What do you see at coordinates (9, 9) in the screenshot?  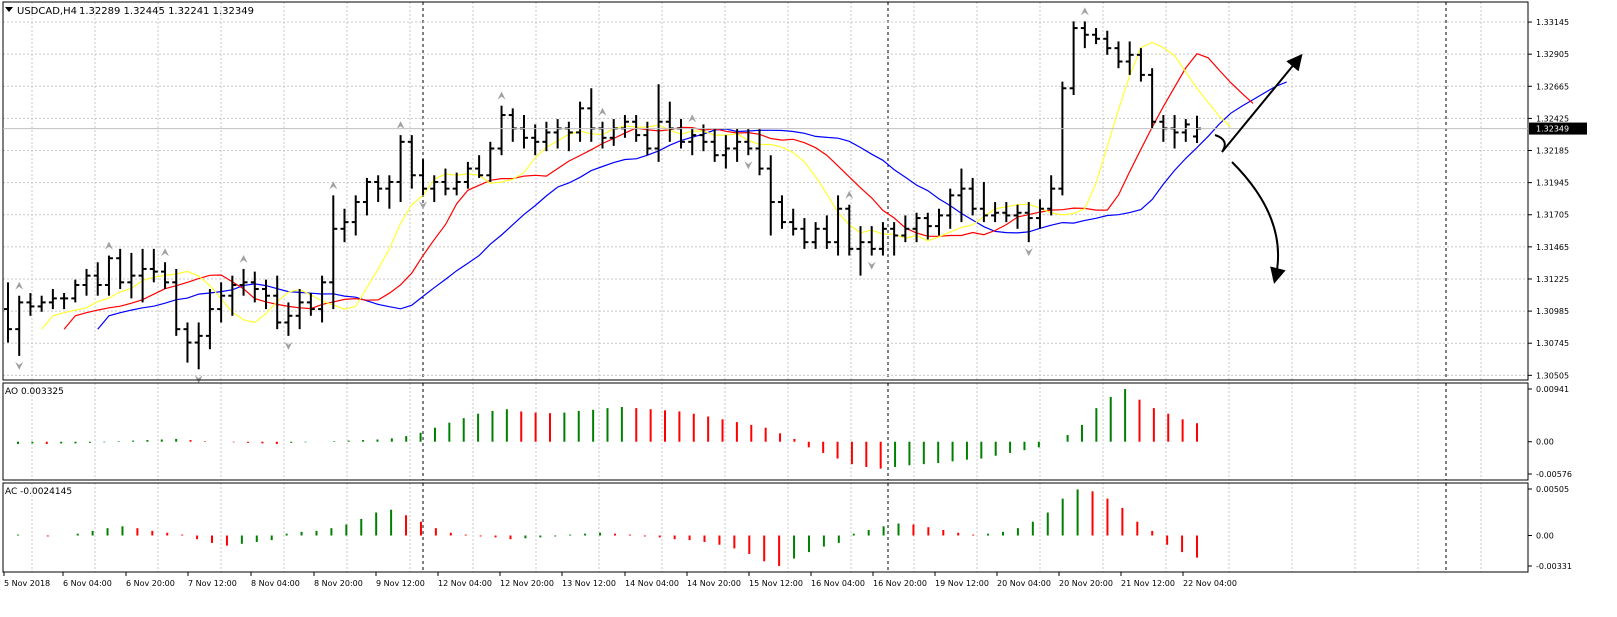 I see `dropdown-triangle-icon` at bounding box center [9, 9].